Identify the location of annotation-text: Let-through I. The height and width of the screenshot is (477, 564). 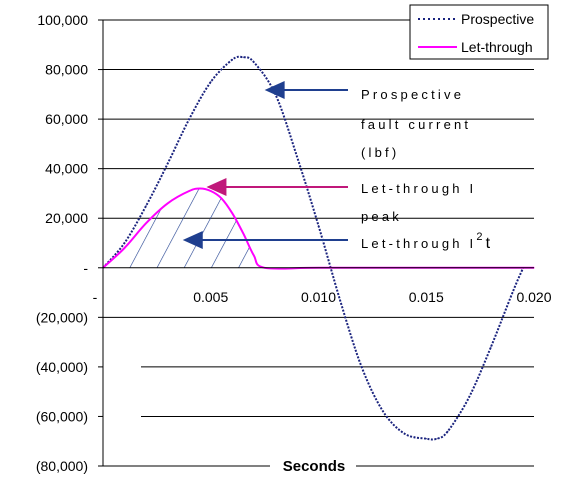
(418, 188).